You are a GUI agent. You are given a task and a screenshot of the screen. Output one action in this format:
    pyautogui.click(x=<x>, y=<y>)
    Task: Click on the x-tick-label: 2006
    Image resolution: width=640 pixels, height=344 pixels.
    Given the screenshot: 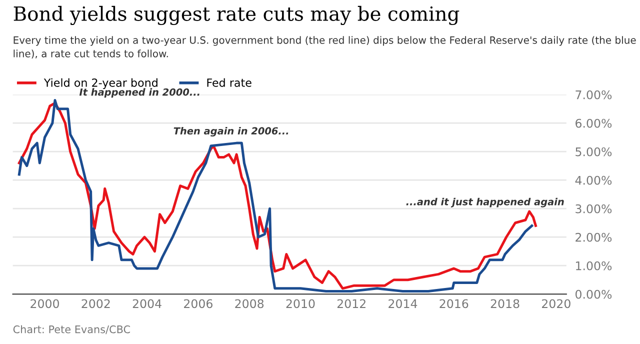 What is the action you would take?
    pyautogui.click(x=198, y=303)
    